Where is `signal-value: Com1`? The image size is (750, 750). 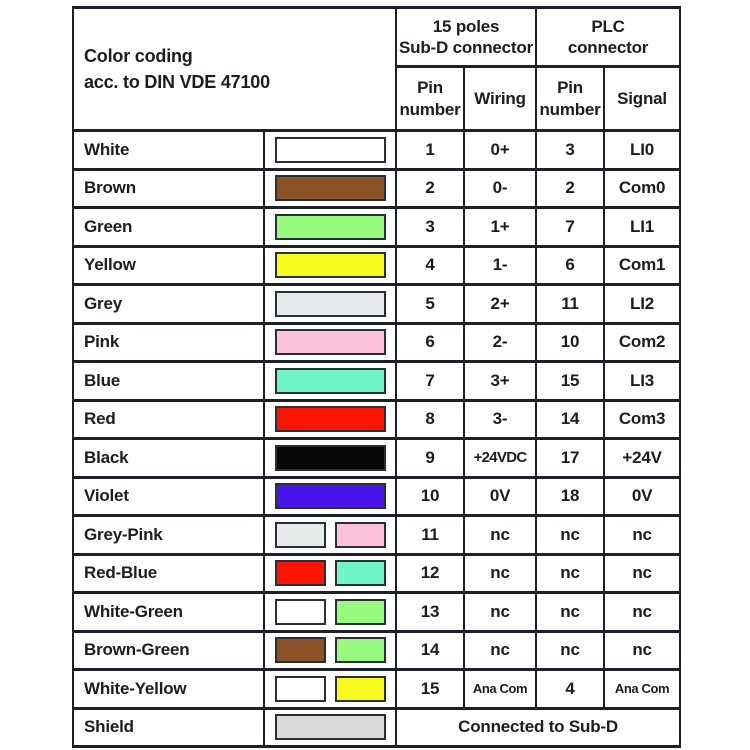 signal-value: Com1 is located at coordinates (642, 265).